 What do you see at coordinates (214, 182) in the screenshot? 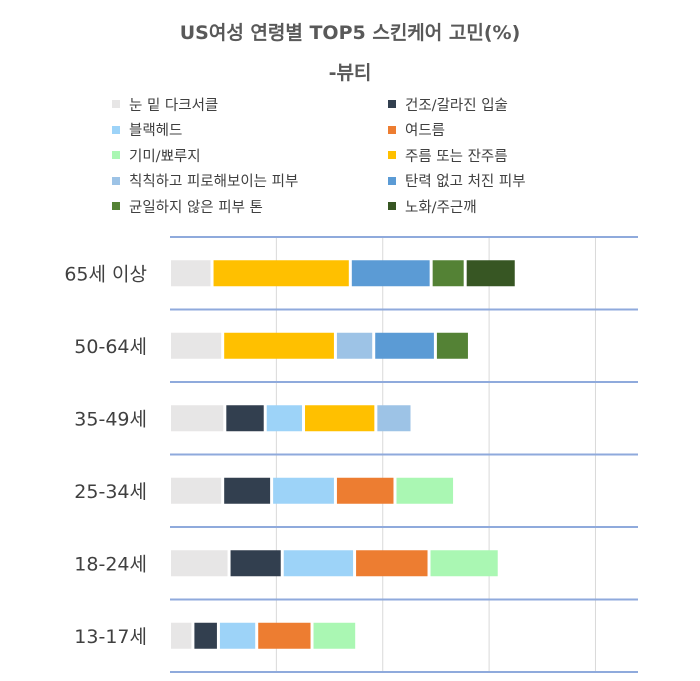
I see `legend-label: 칙칙하고 피로해보이는 피부` at bounding box center [214, 182].